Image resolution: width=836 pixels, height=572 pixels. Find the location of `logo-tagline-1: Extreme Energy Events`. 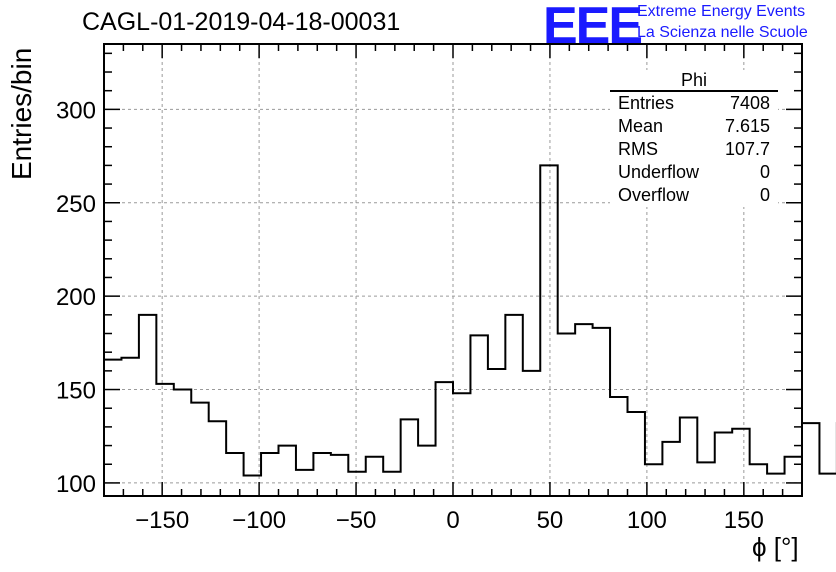

logo-tagline-1: Extreme Energy Events is located at coordinates (721, 11).